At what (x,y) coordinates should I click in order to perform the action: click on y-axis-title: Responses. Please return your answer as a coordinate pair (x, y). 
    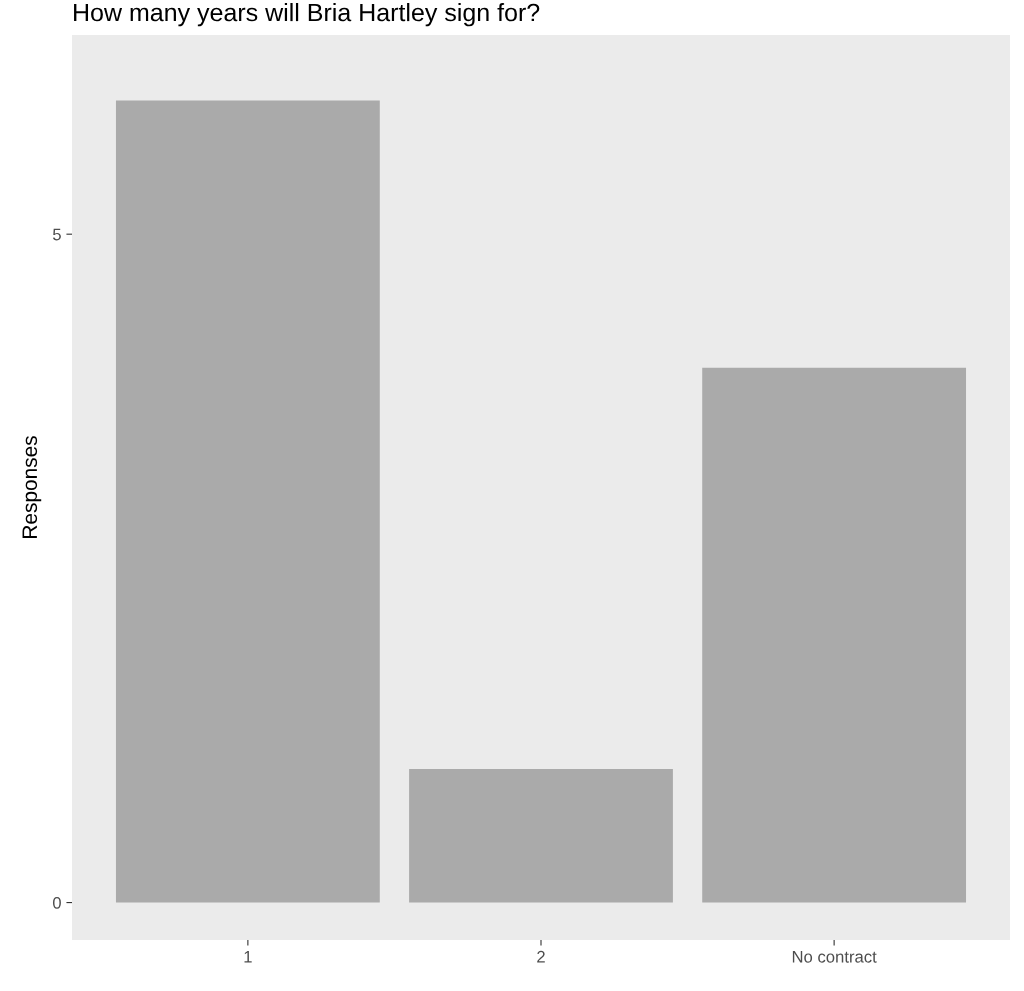
    Looking at the image, I should click on (32, 487).